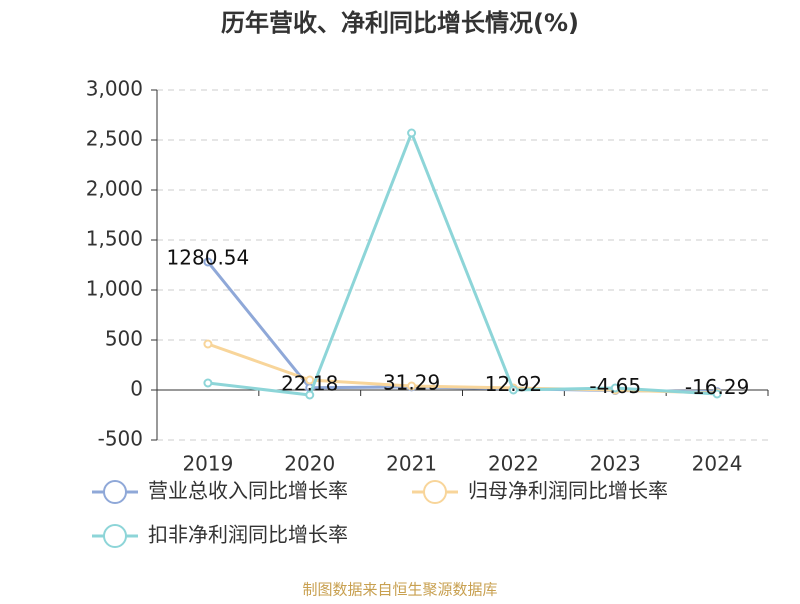  I want to click on y-tick-label: 3,000, so click(114, 89).